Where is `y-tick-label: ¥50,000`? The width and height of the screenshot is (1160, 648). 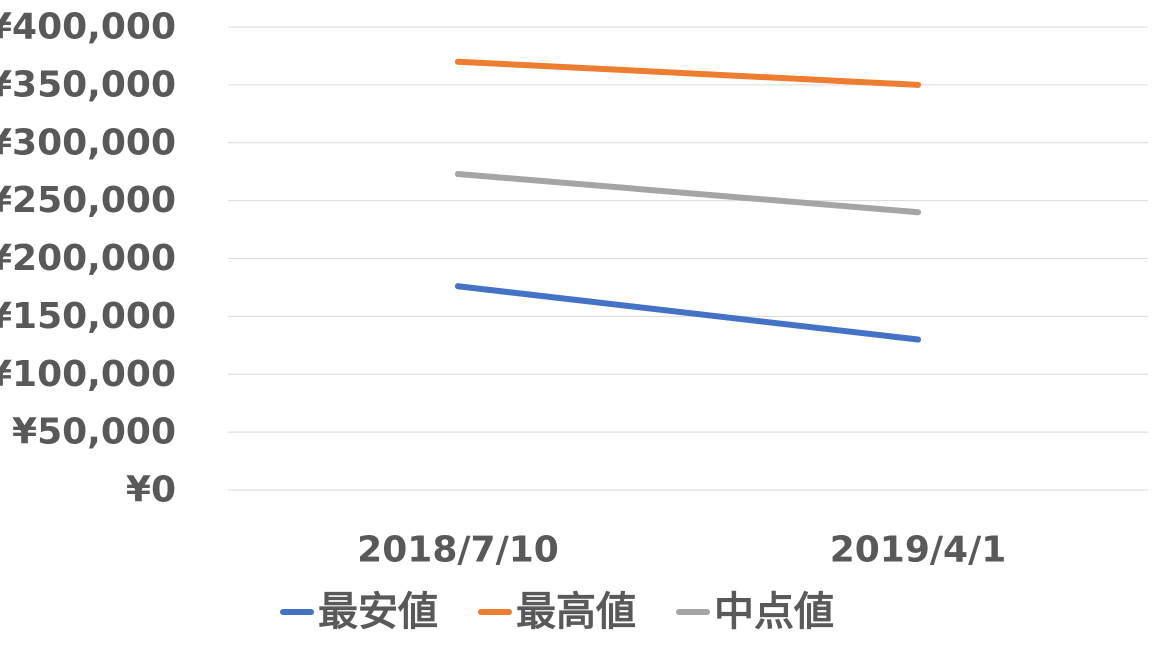
y-tick-label: ¥50,000 is located at coordinates (94, 432).